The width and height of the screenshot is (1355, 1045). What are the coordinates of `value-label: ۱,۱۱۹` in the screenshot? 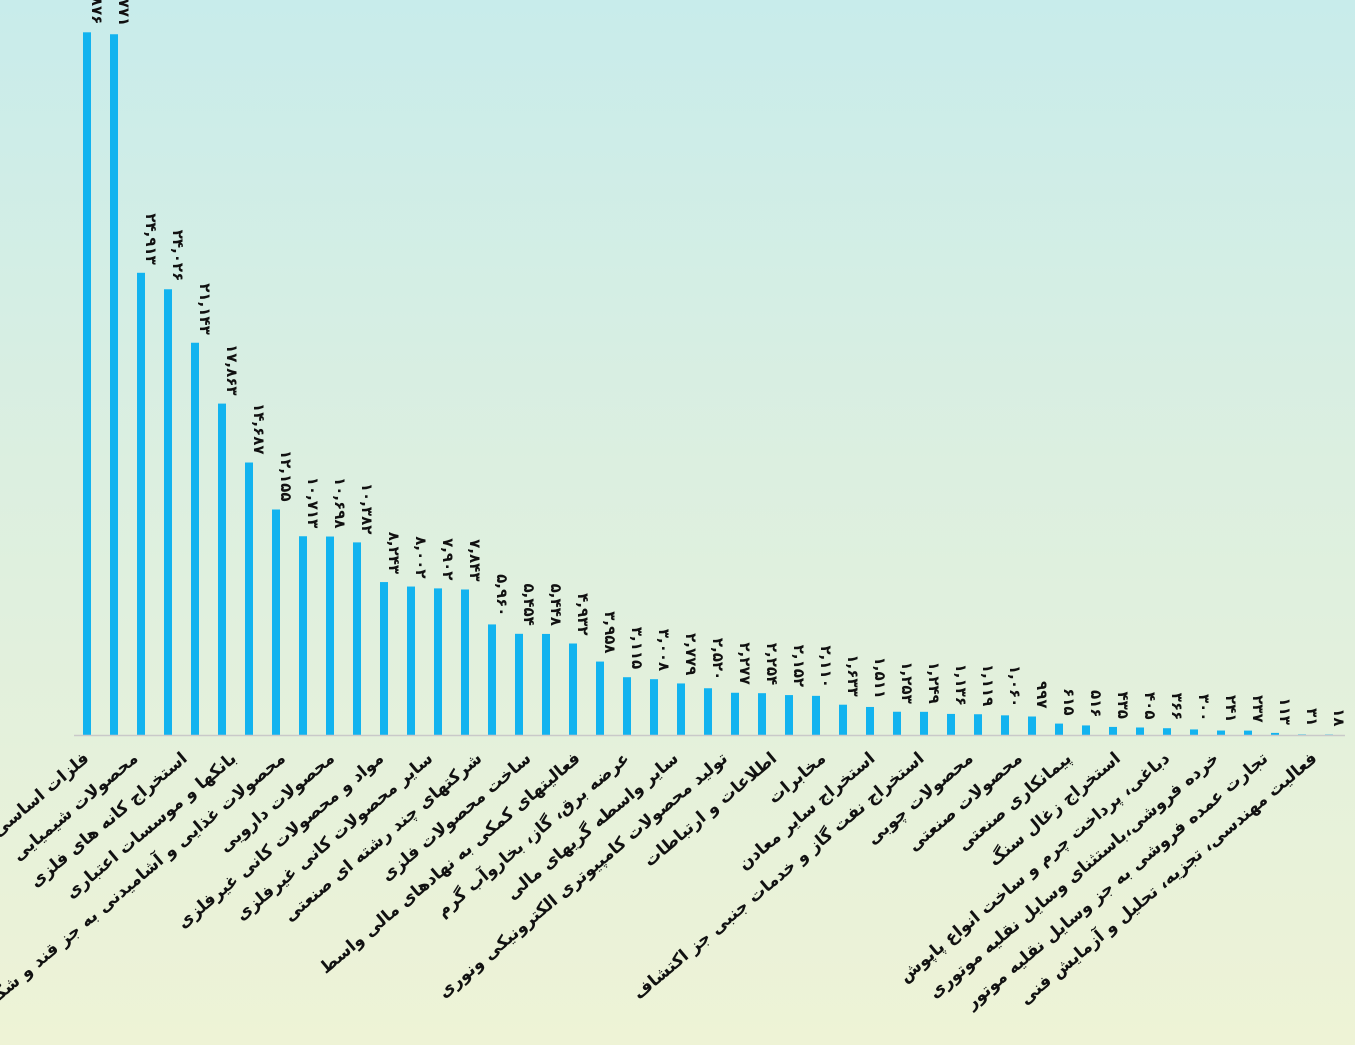 It's located at (988, 685).